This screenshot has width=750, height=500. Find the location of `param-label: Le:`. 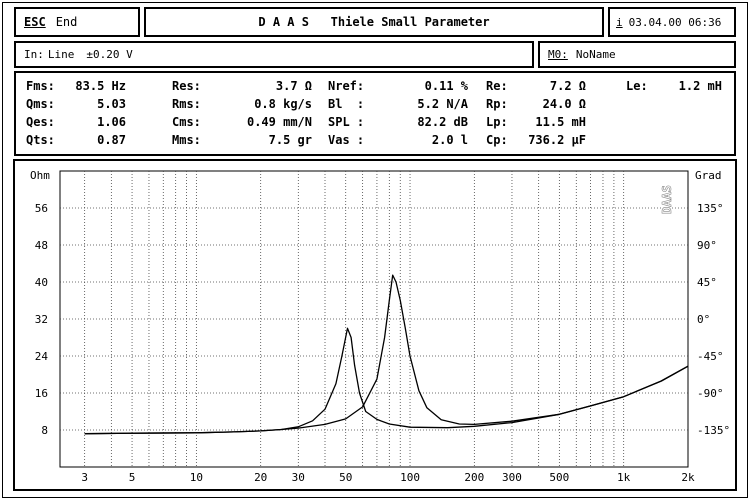

param-label: Le: is located at coordinates (637, 86).